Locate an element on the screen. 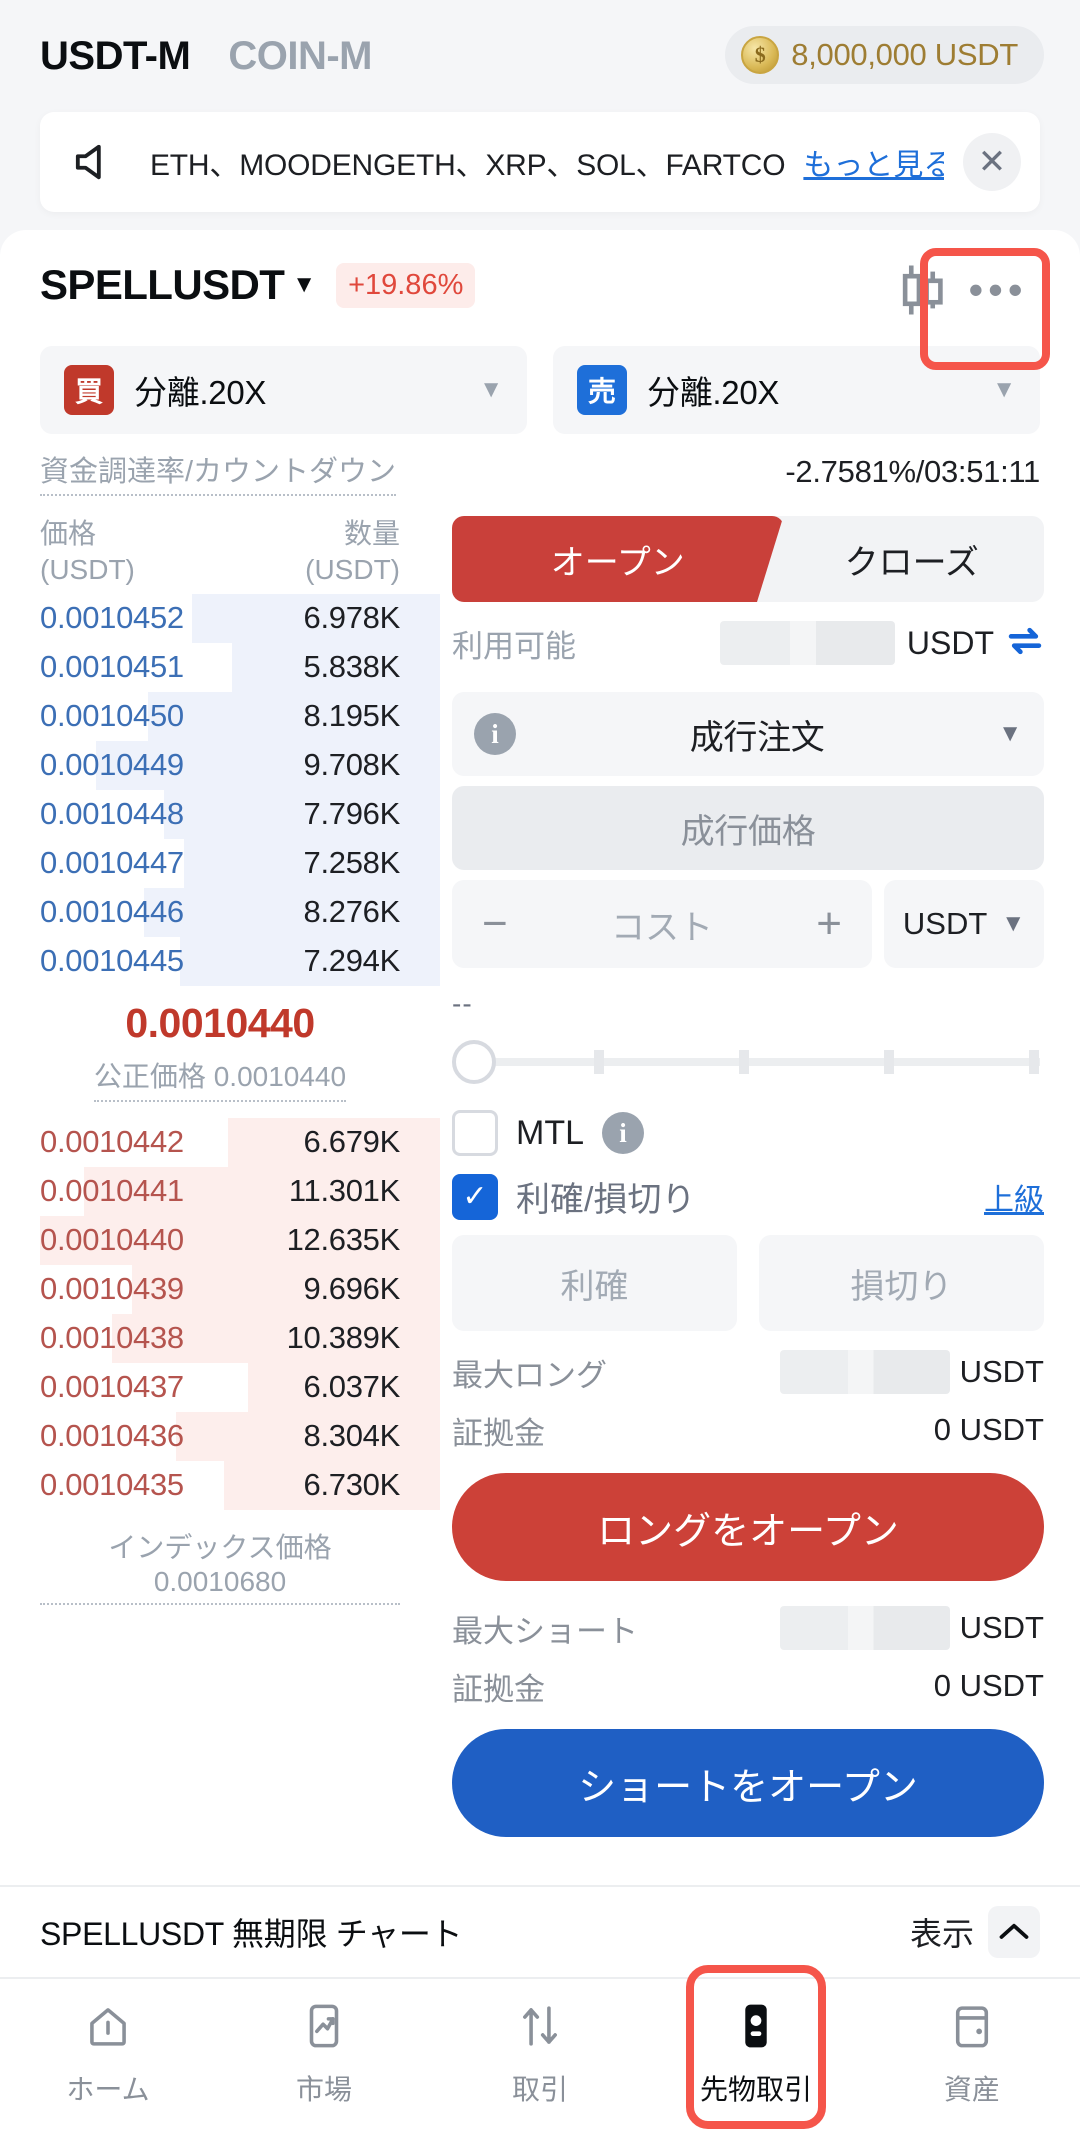 This screenshot has height=2129, width=1080. notice-more-link: もっと見る is located at coordinates (873, 165).